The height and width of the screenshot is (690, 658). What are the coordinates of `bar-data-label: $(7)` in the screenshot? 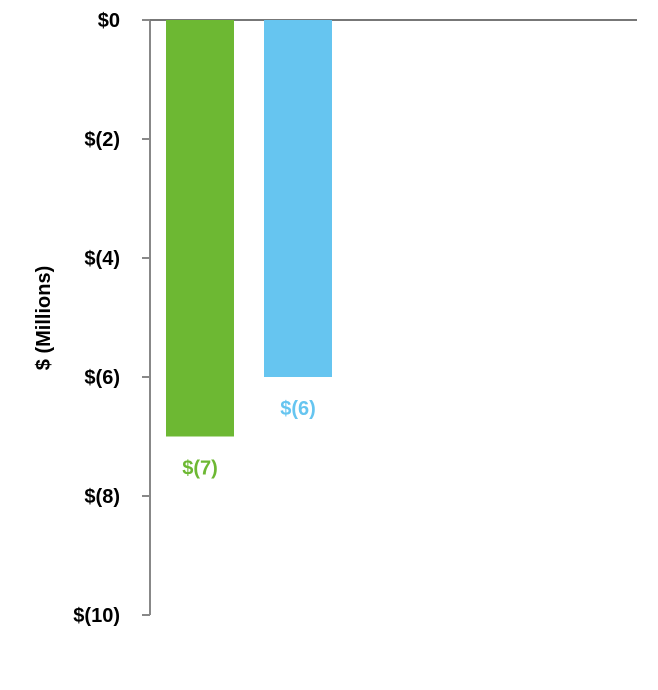 It's located at (200, 469).